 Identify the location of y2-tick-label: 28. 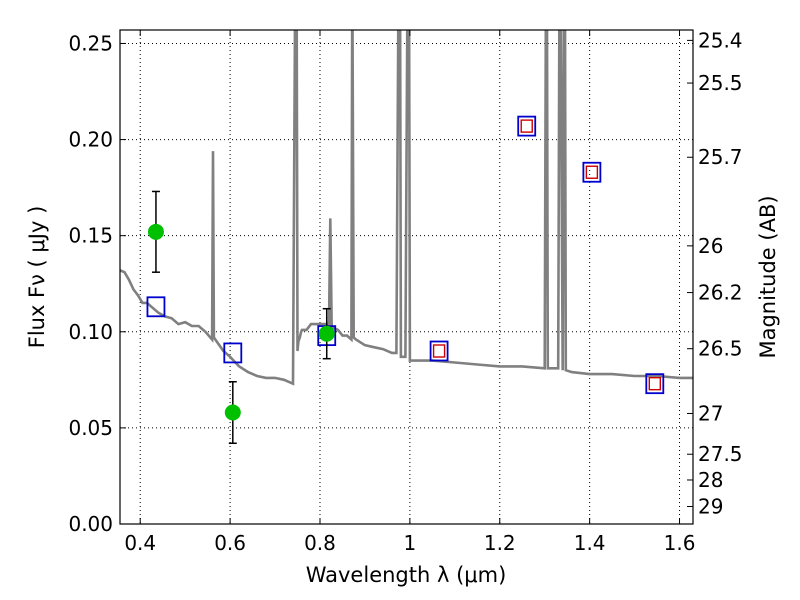
(710, 480).